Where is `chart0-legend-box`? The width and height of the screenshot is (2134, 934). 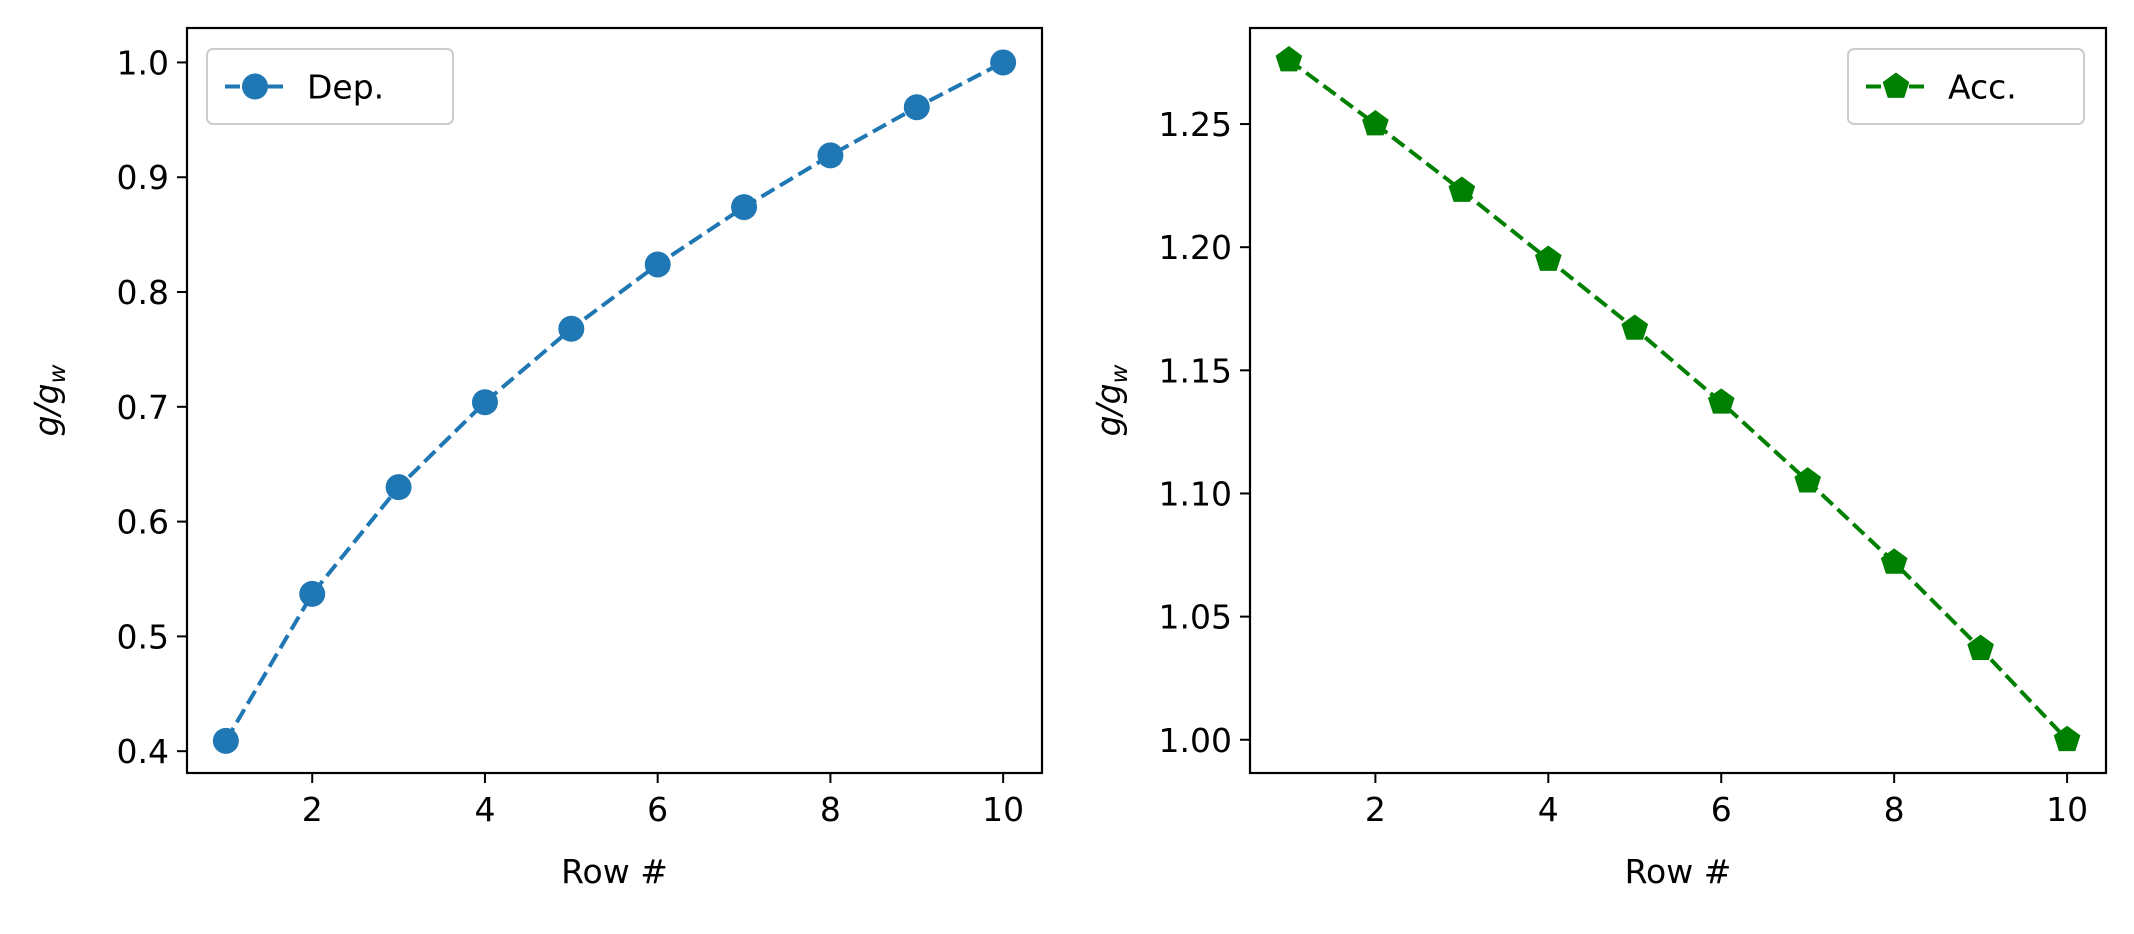 chart0-legend-box is located at coordinates (330, 86).